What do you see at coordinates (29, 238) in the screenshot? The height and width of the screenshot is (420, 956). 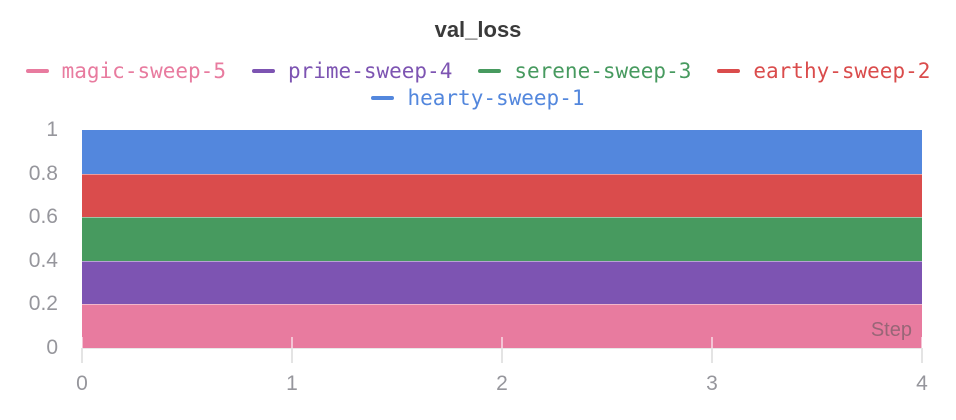 I see `y-axis-labels: 0 0.2 0.4 0.6 0.8 1` at bounding box center [29, 238].